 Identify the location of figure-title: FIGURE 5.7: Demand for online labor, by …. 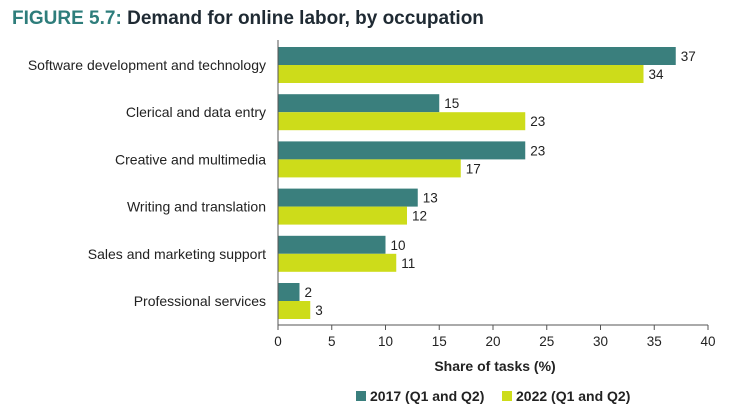
(248, 19).